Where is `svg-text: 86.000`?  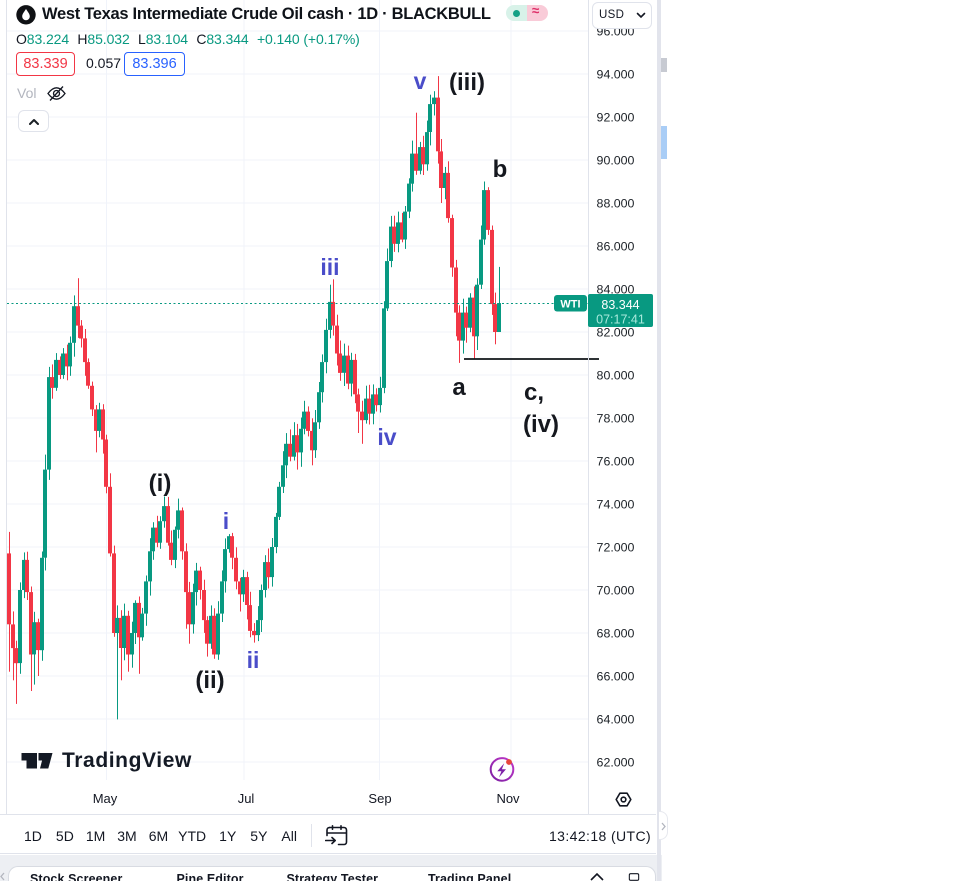
svg-text: 86.000 is located at coordinates (616, 247).